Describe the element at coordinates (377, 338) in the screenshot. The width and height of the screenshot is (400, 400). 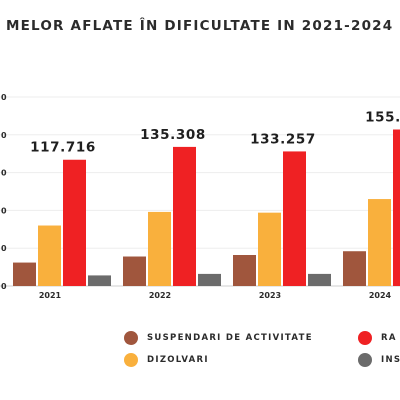
I see `legend-item-ra: RA` at that location.